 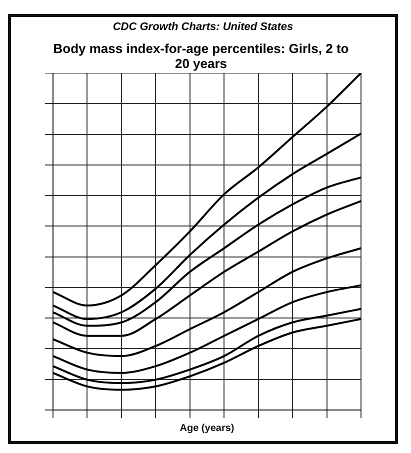 What do you see at coordinates (207, 428) in the screenshot?
I see `x-axis-title: Age (years)` at bounding box center [207, 428].